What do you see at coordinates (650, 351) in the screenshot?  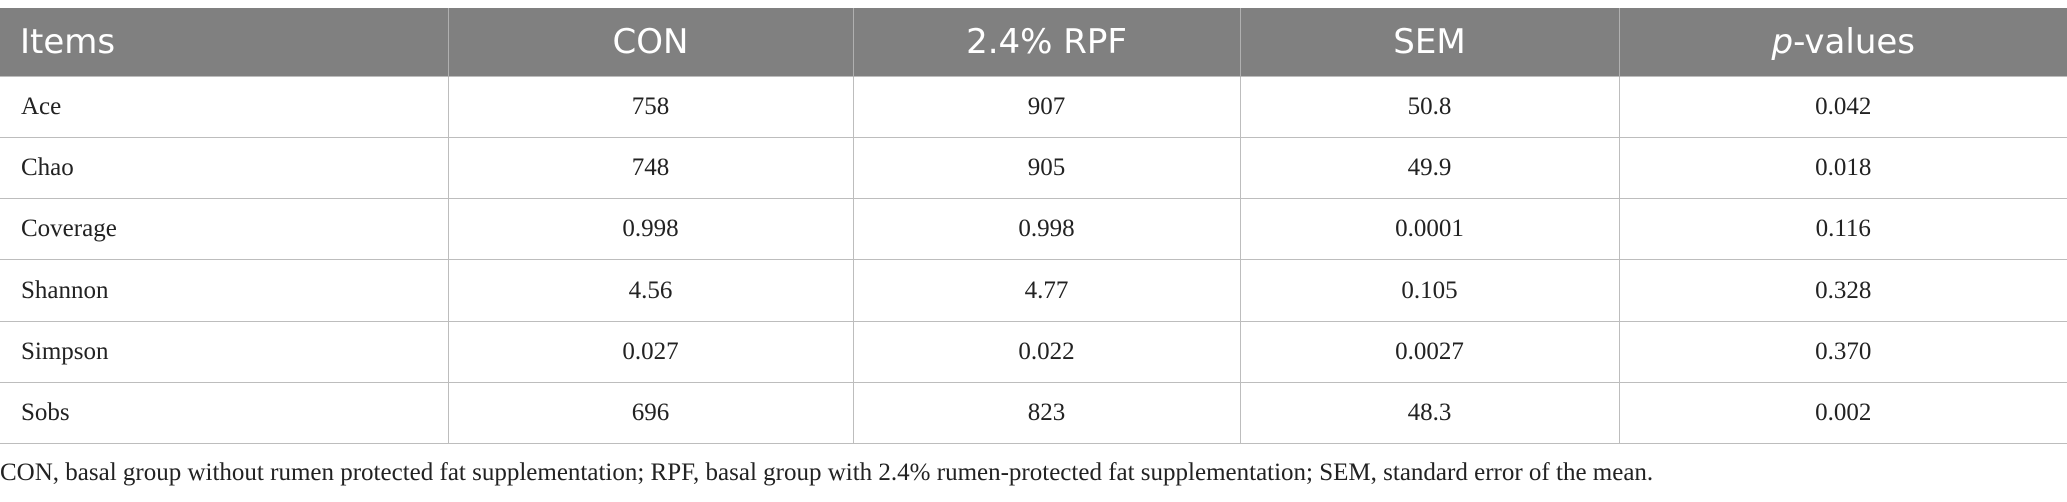 I see `cell-con: 0.027` at bounding box center [650, 351].